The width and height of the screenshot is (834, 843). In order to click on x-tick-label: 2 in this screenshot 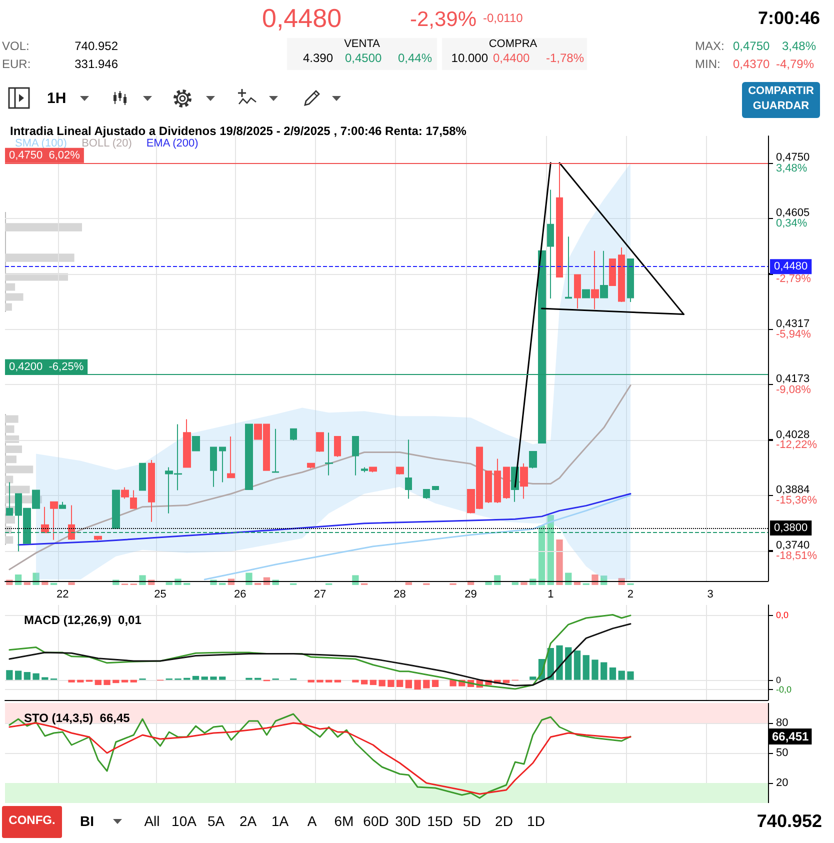, I will do `click(630, 594)`.